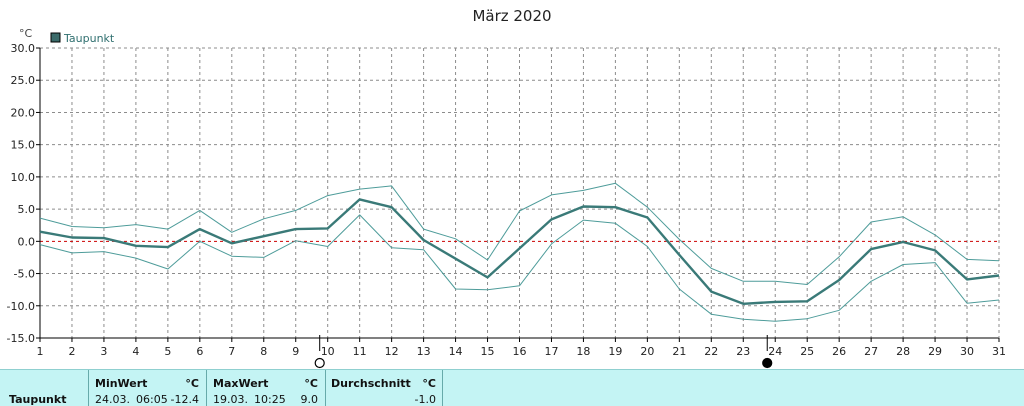  What do you see at coordinates (999, 351) in the screenshot?
I see `x-tick-label: 31` at bounding box center [999, 351].